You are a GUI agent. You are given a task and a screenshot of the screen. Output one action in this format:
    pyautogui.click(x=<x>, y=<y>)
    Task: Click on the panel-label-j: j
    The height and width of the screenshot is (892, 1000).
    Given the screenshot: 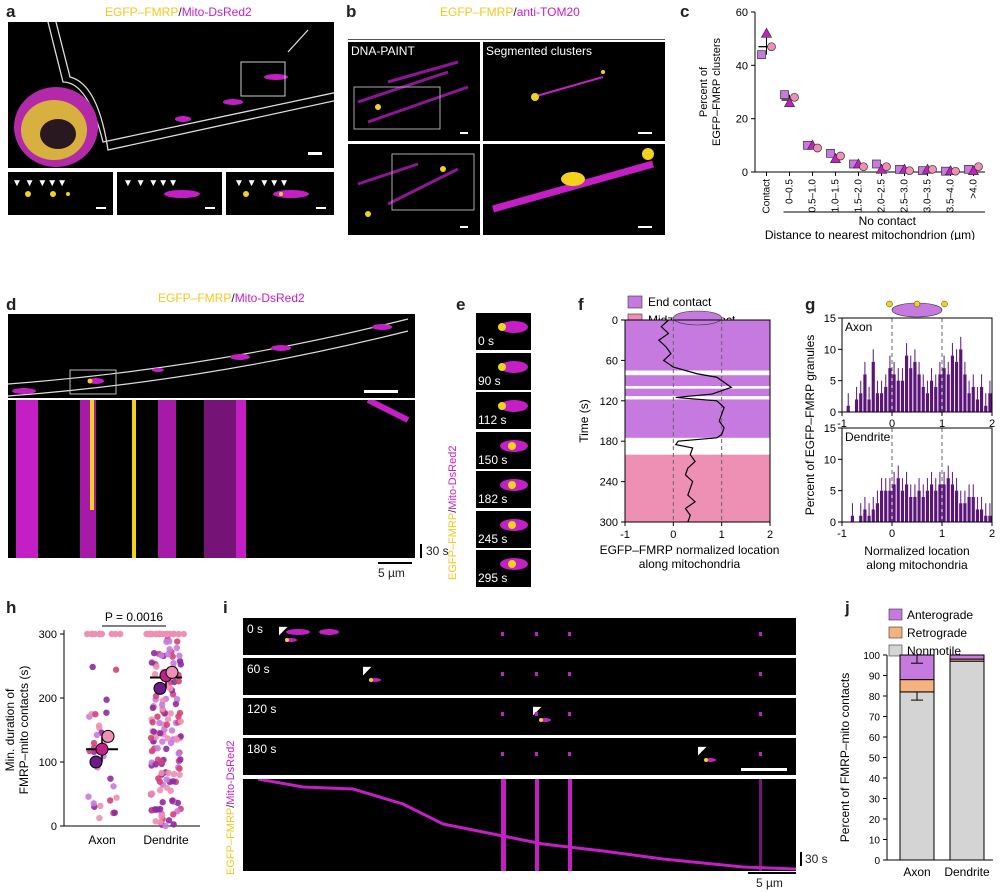 What is the action you would take?
    pyautogui.click(x=847, y=607)
    